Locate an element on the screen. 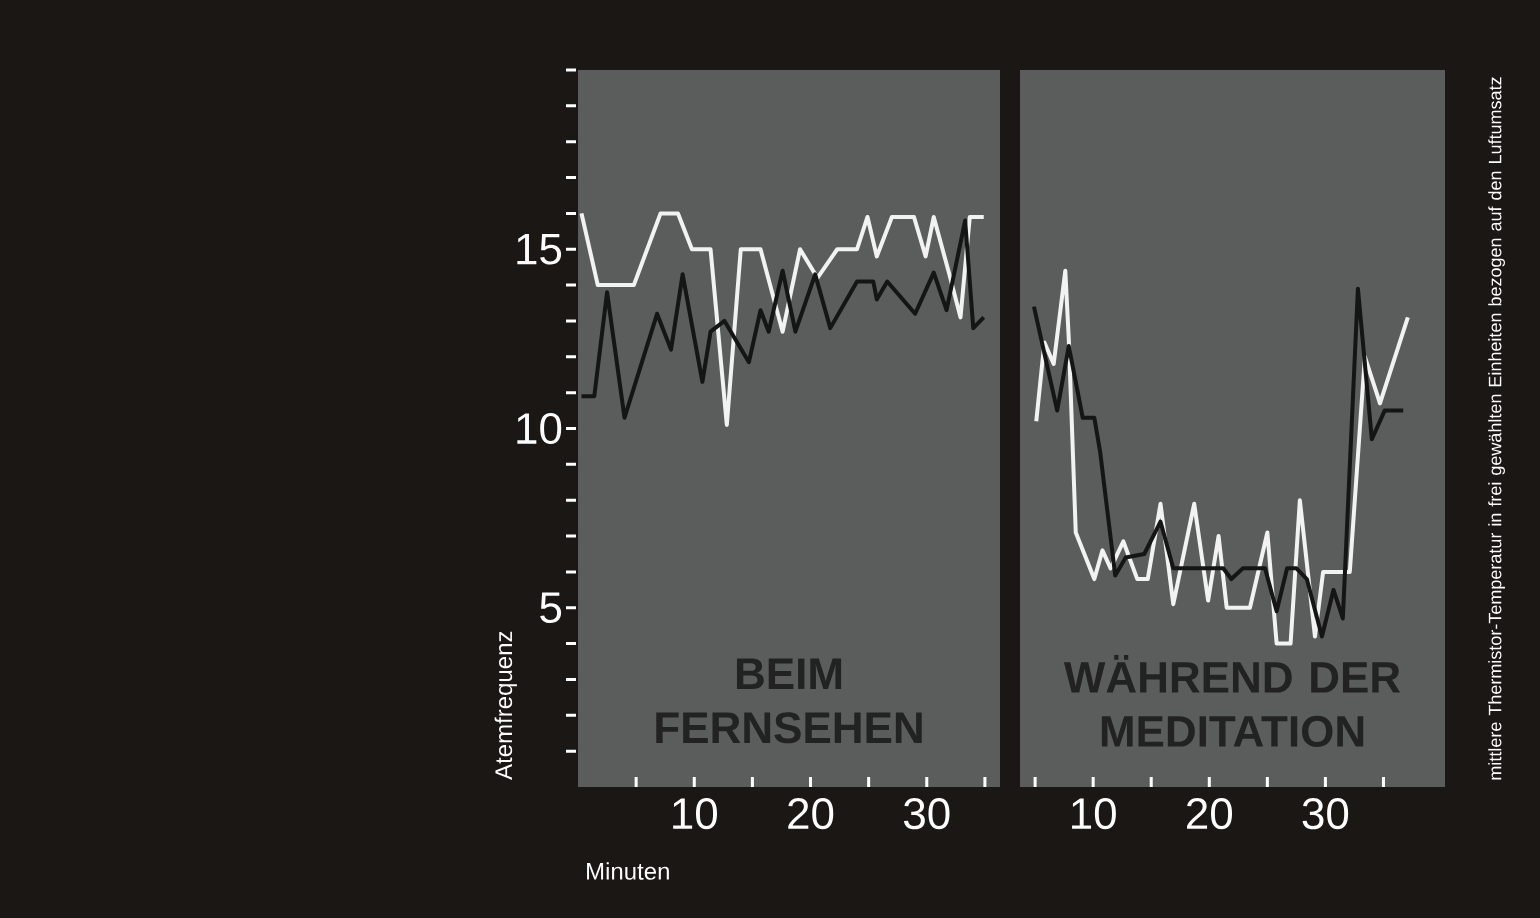 This screenshot has width=1540, height=918. x-axis-title: Minuten is located at coordinates (628, 871).